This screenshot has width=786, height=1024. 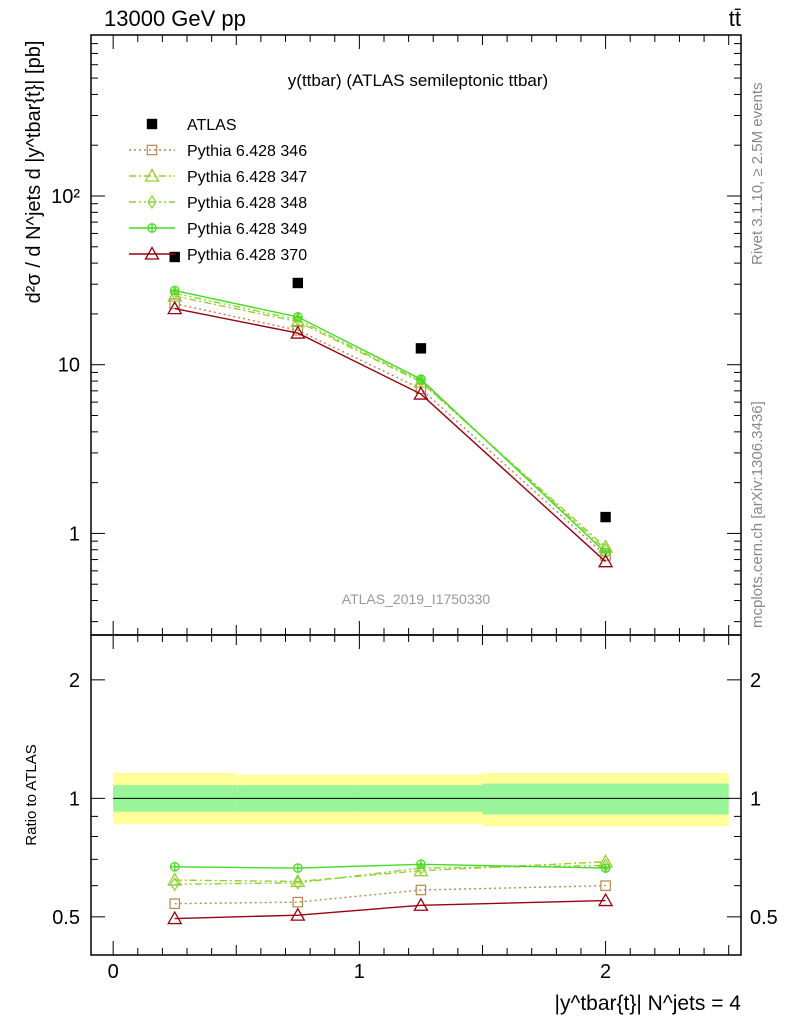 What do you see at coordinates (74, 534) in the screenshot?
I see `y-tick-label: 1` at bounding box center [74, 534].